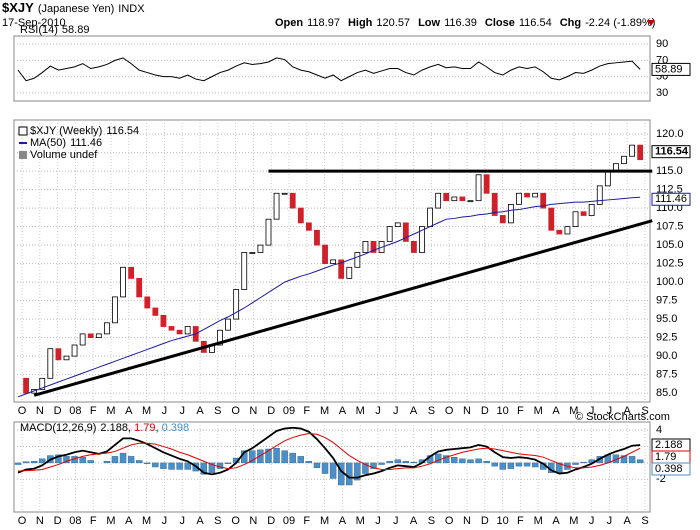 Image resolution: width=700 pixels, height=530 pixels. I want to click on legend-name: $XJY (Weekly), so click(66, 131).